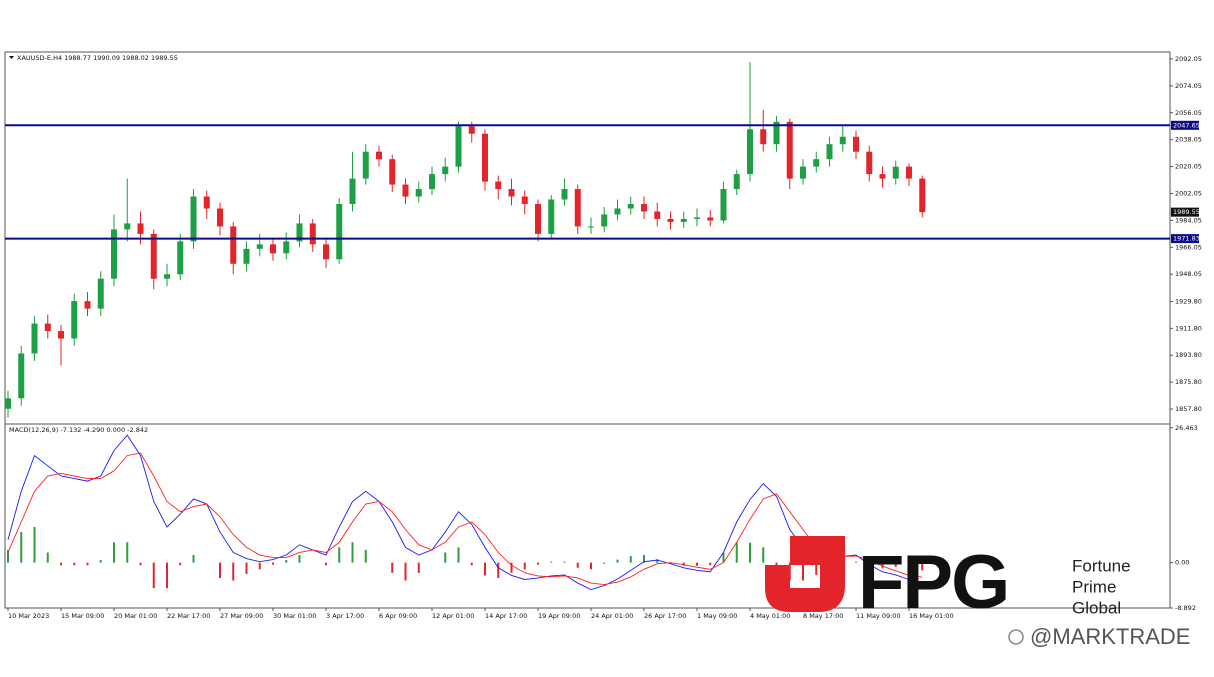 The width and height of the screenshot is (1214, 677). Describe the element at coordinates (1188, 355) in the screenshot. I see `y-tick-label: 1893.80` at that location.